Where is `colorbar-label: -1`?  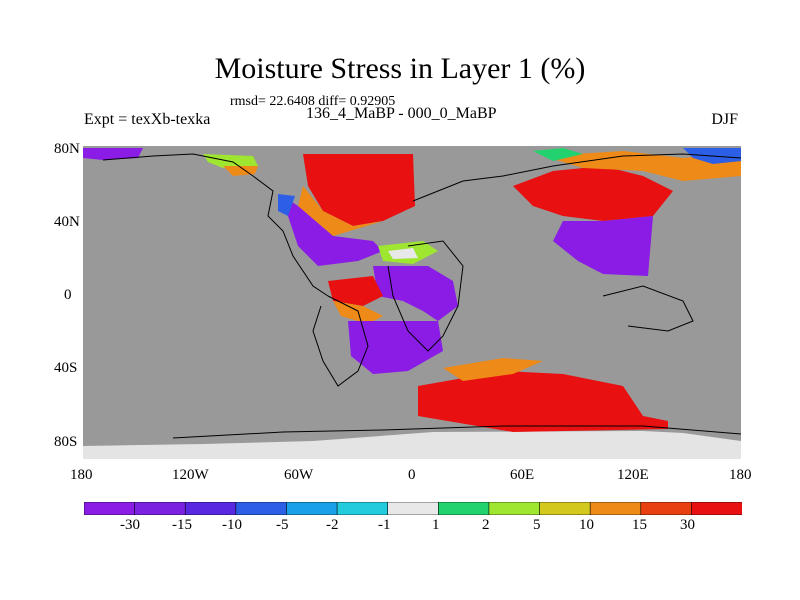
colorbar-label: -1 is located at coordinates (384, 525).